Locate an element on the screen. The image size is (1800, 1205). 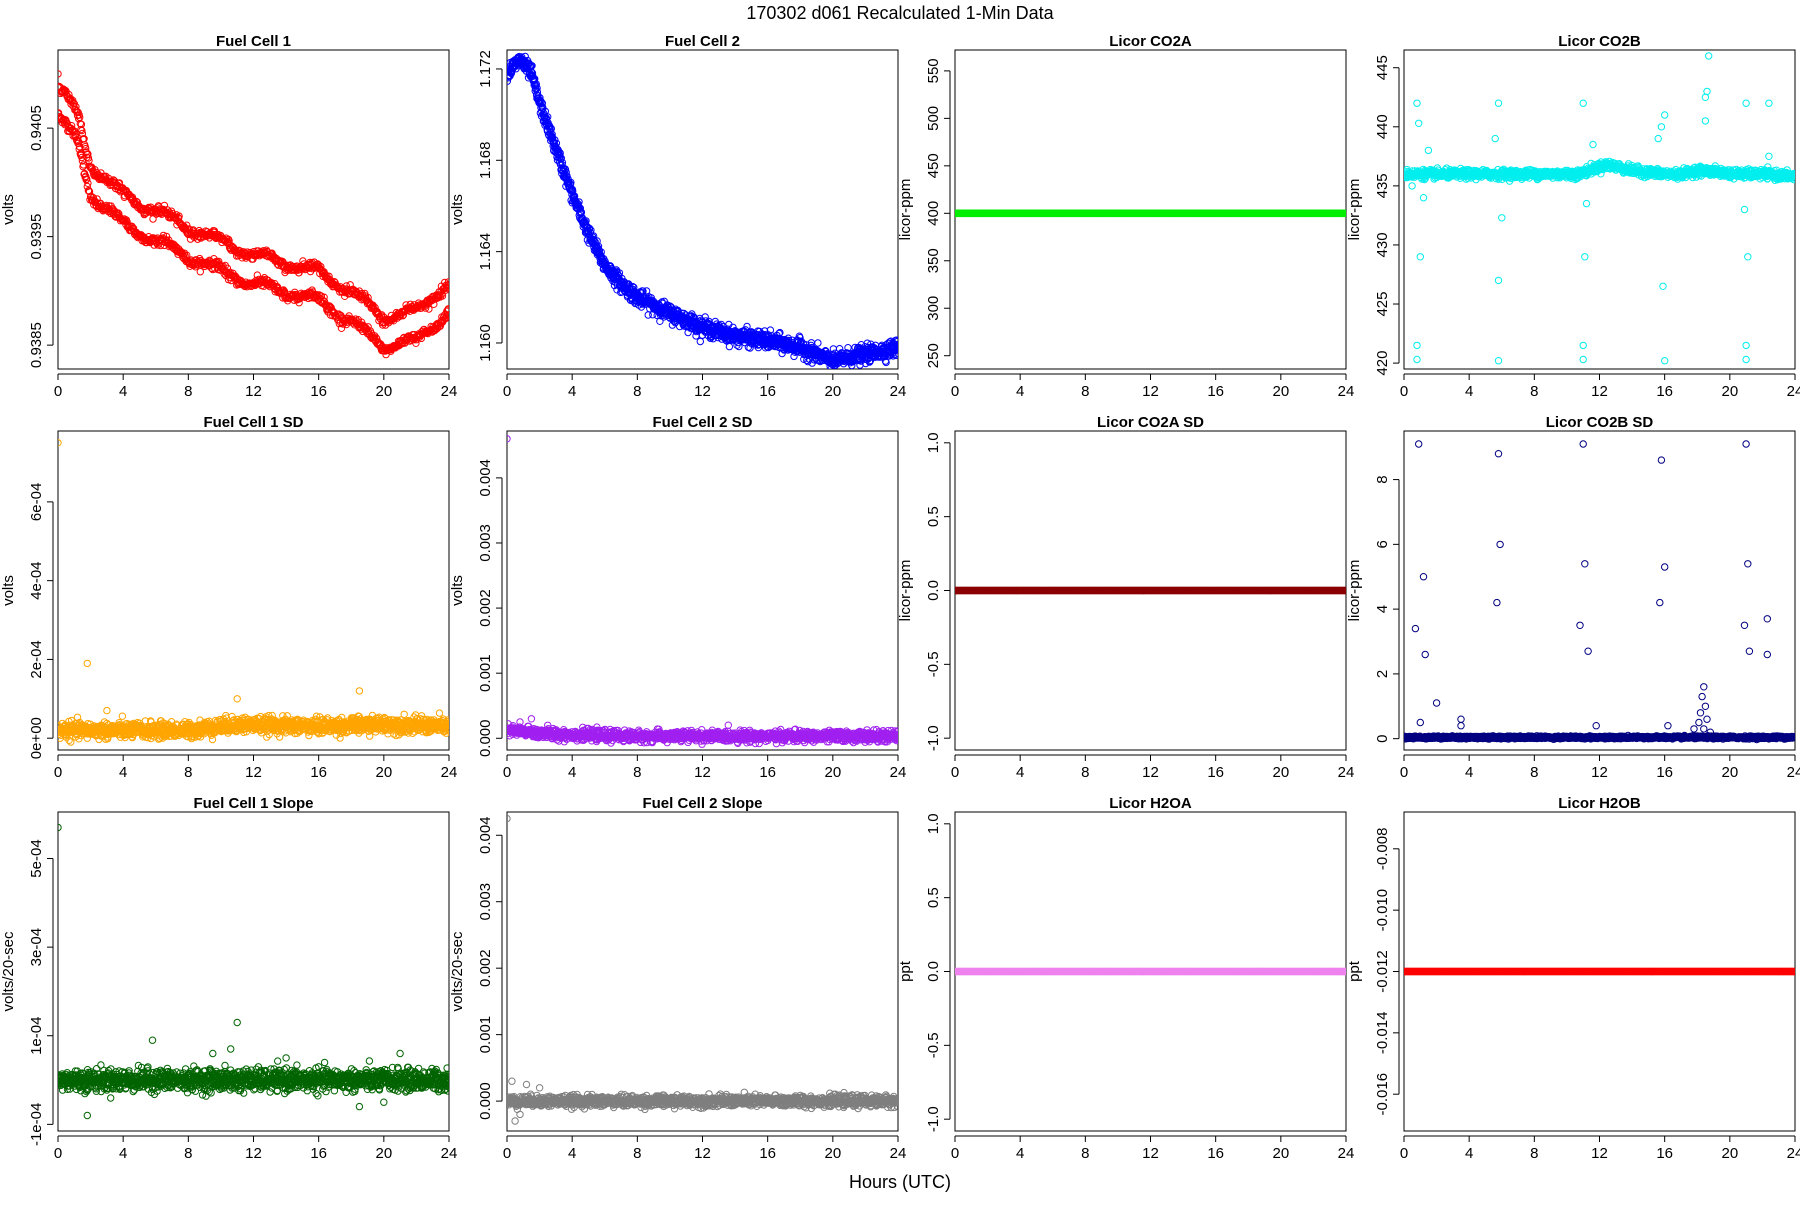
y-tick-label: 420 is located at coordinates (1382, 363).